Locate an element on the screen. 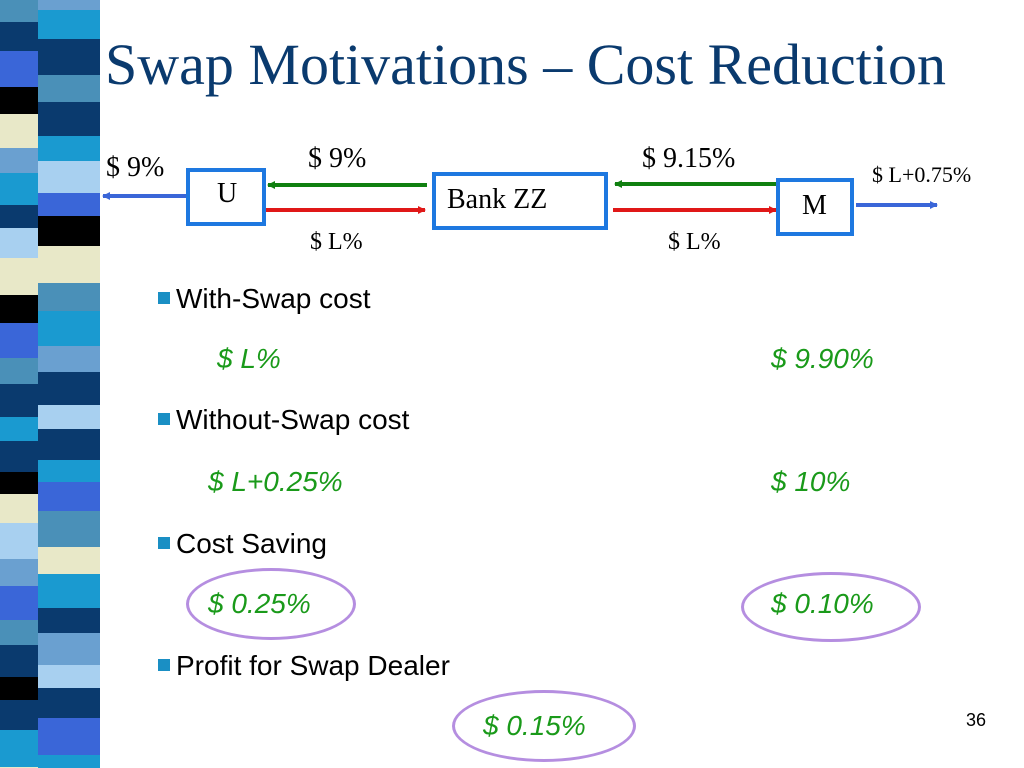 This screenshot has width=1024, height=768. oval-profit is located at coordinates (544, 726).